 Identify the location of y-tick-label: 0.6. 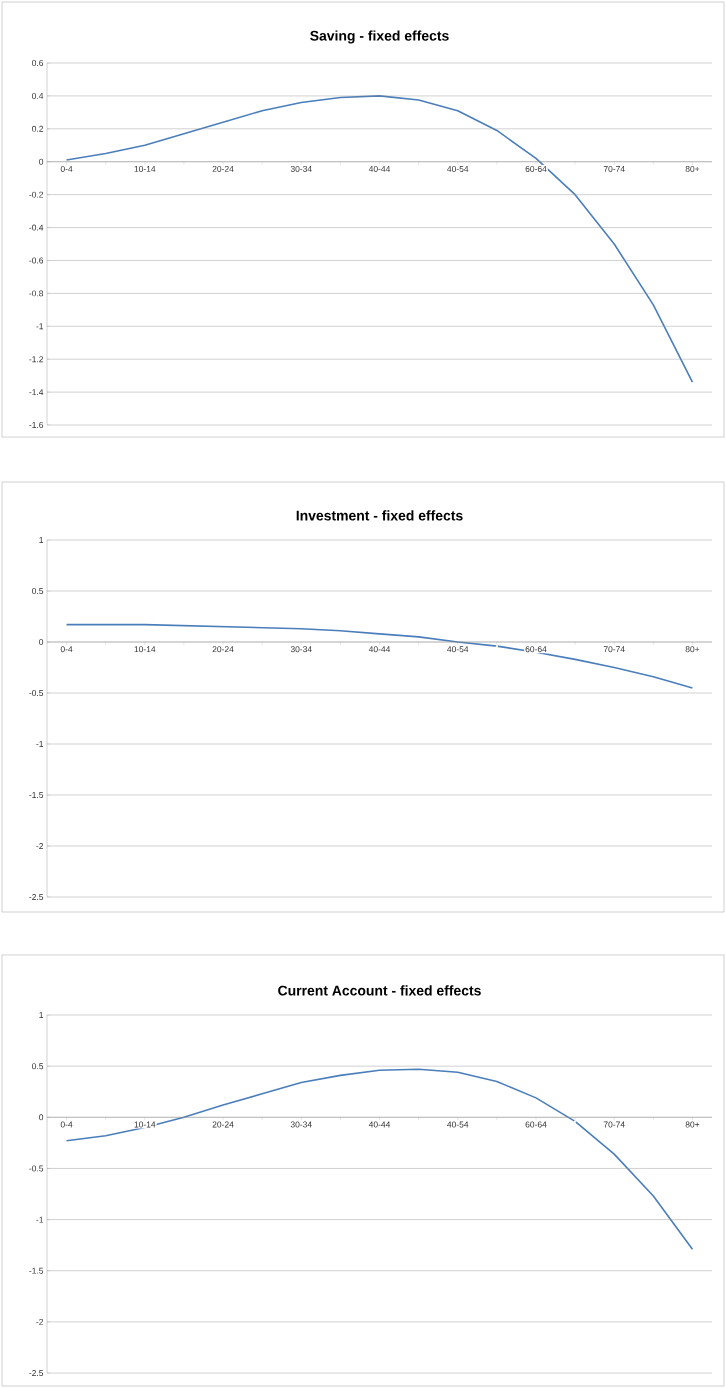
(38, 63).